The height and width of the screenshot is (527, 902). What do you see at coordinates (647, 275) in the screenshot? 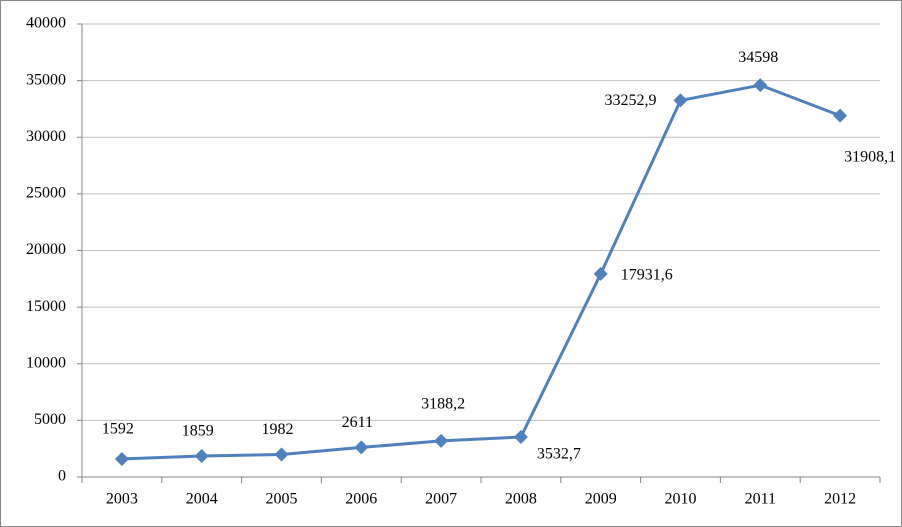
I see `data-label: 17931,6` at bounding box center [647, 275].